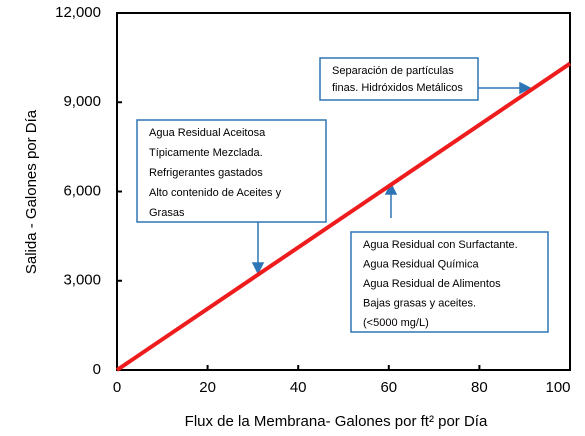  What do you see at coordinates (298, 387) in the screenshot?
I see `x-tick-label: 40` at bounding box center [298, 387].